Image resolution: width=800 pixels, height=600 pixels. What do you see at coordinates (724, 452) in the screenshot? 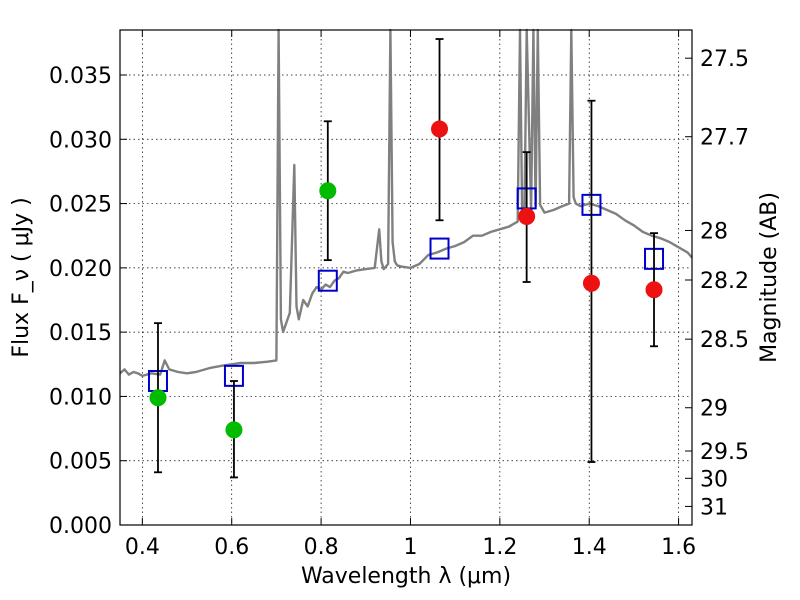
I see `y2-tick-label: 29.5` at bounding box center [724, 452].